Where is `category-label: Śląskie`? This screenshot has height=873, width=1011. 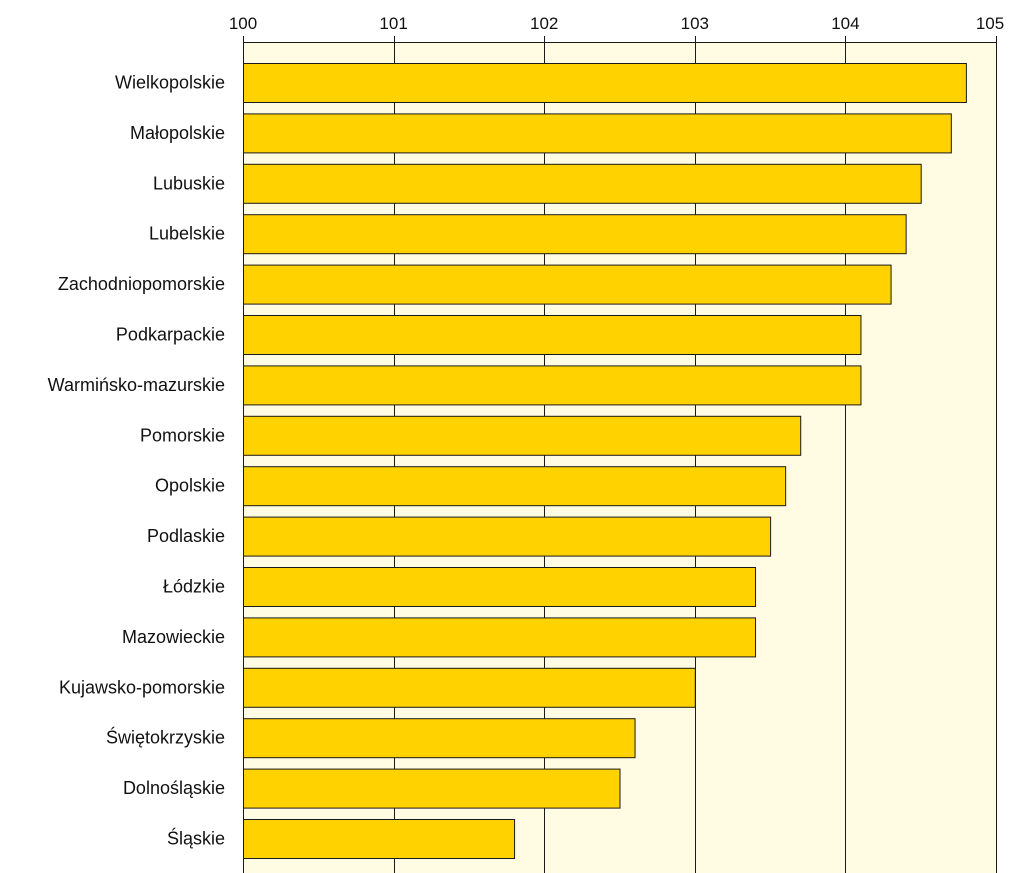
category-label: Śląskie is located at coordinates (196, 838).